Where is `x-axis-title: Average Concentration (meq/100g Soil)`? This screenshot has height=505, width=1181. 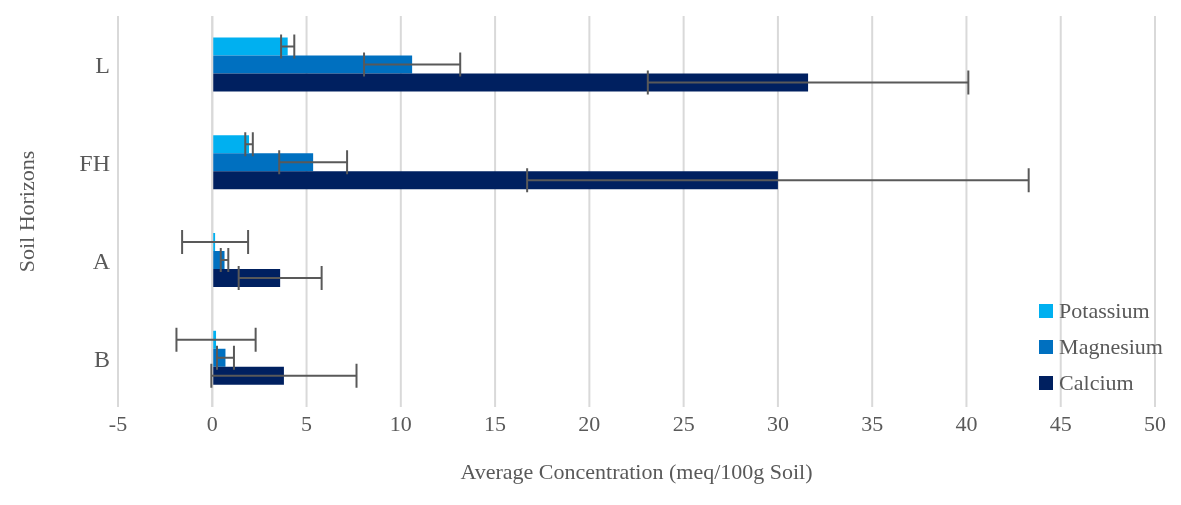
x-axis-title: Average Concentration (meq/100g Soil) is located at coordinates (636, 471).